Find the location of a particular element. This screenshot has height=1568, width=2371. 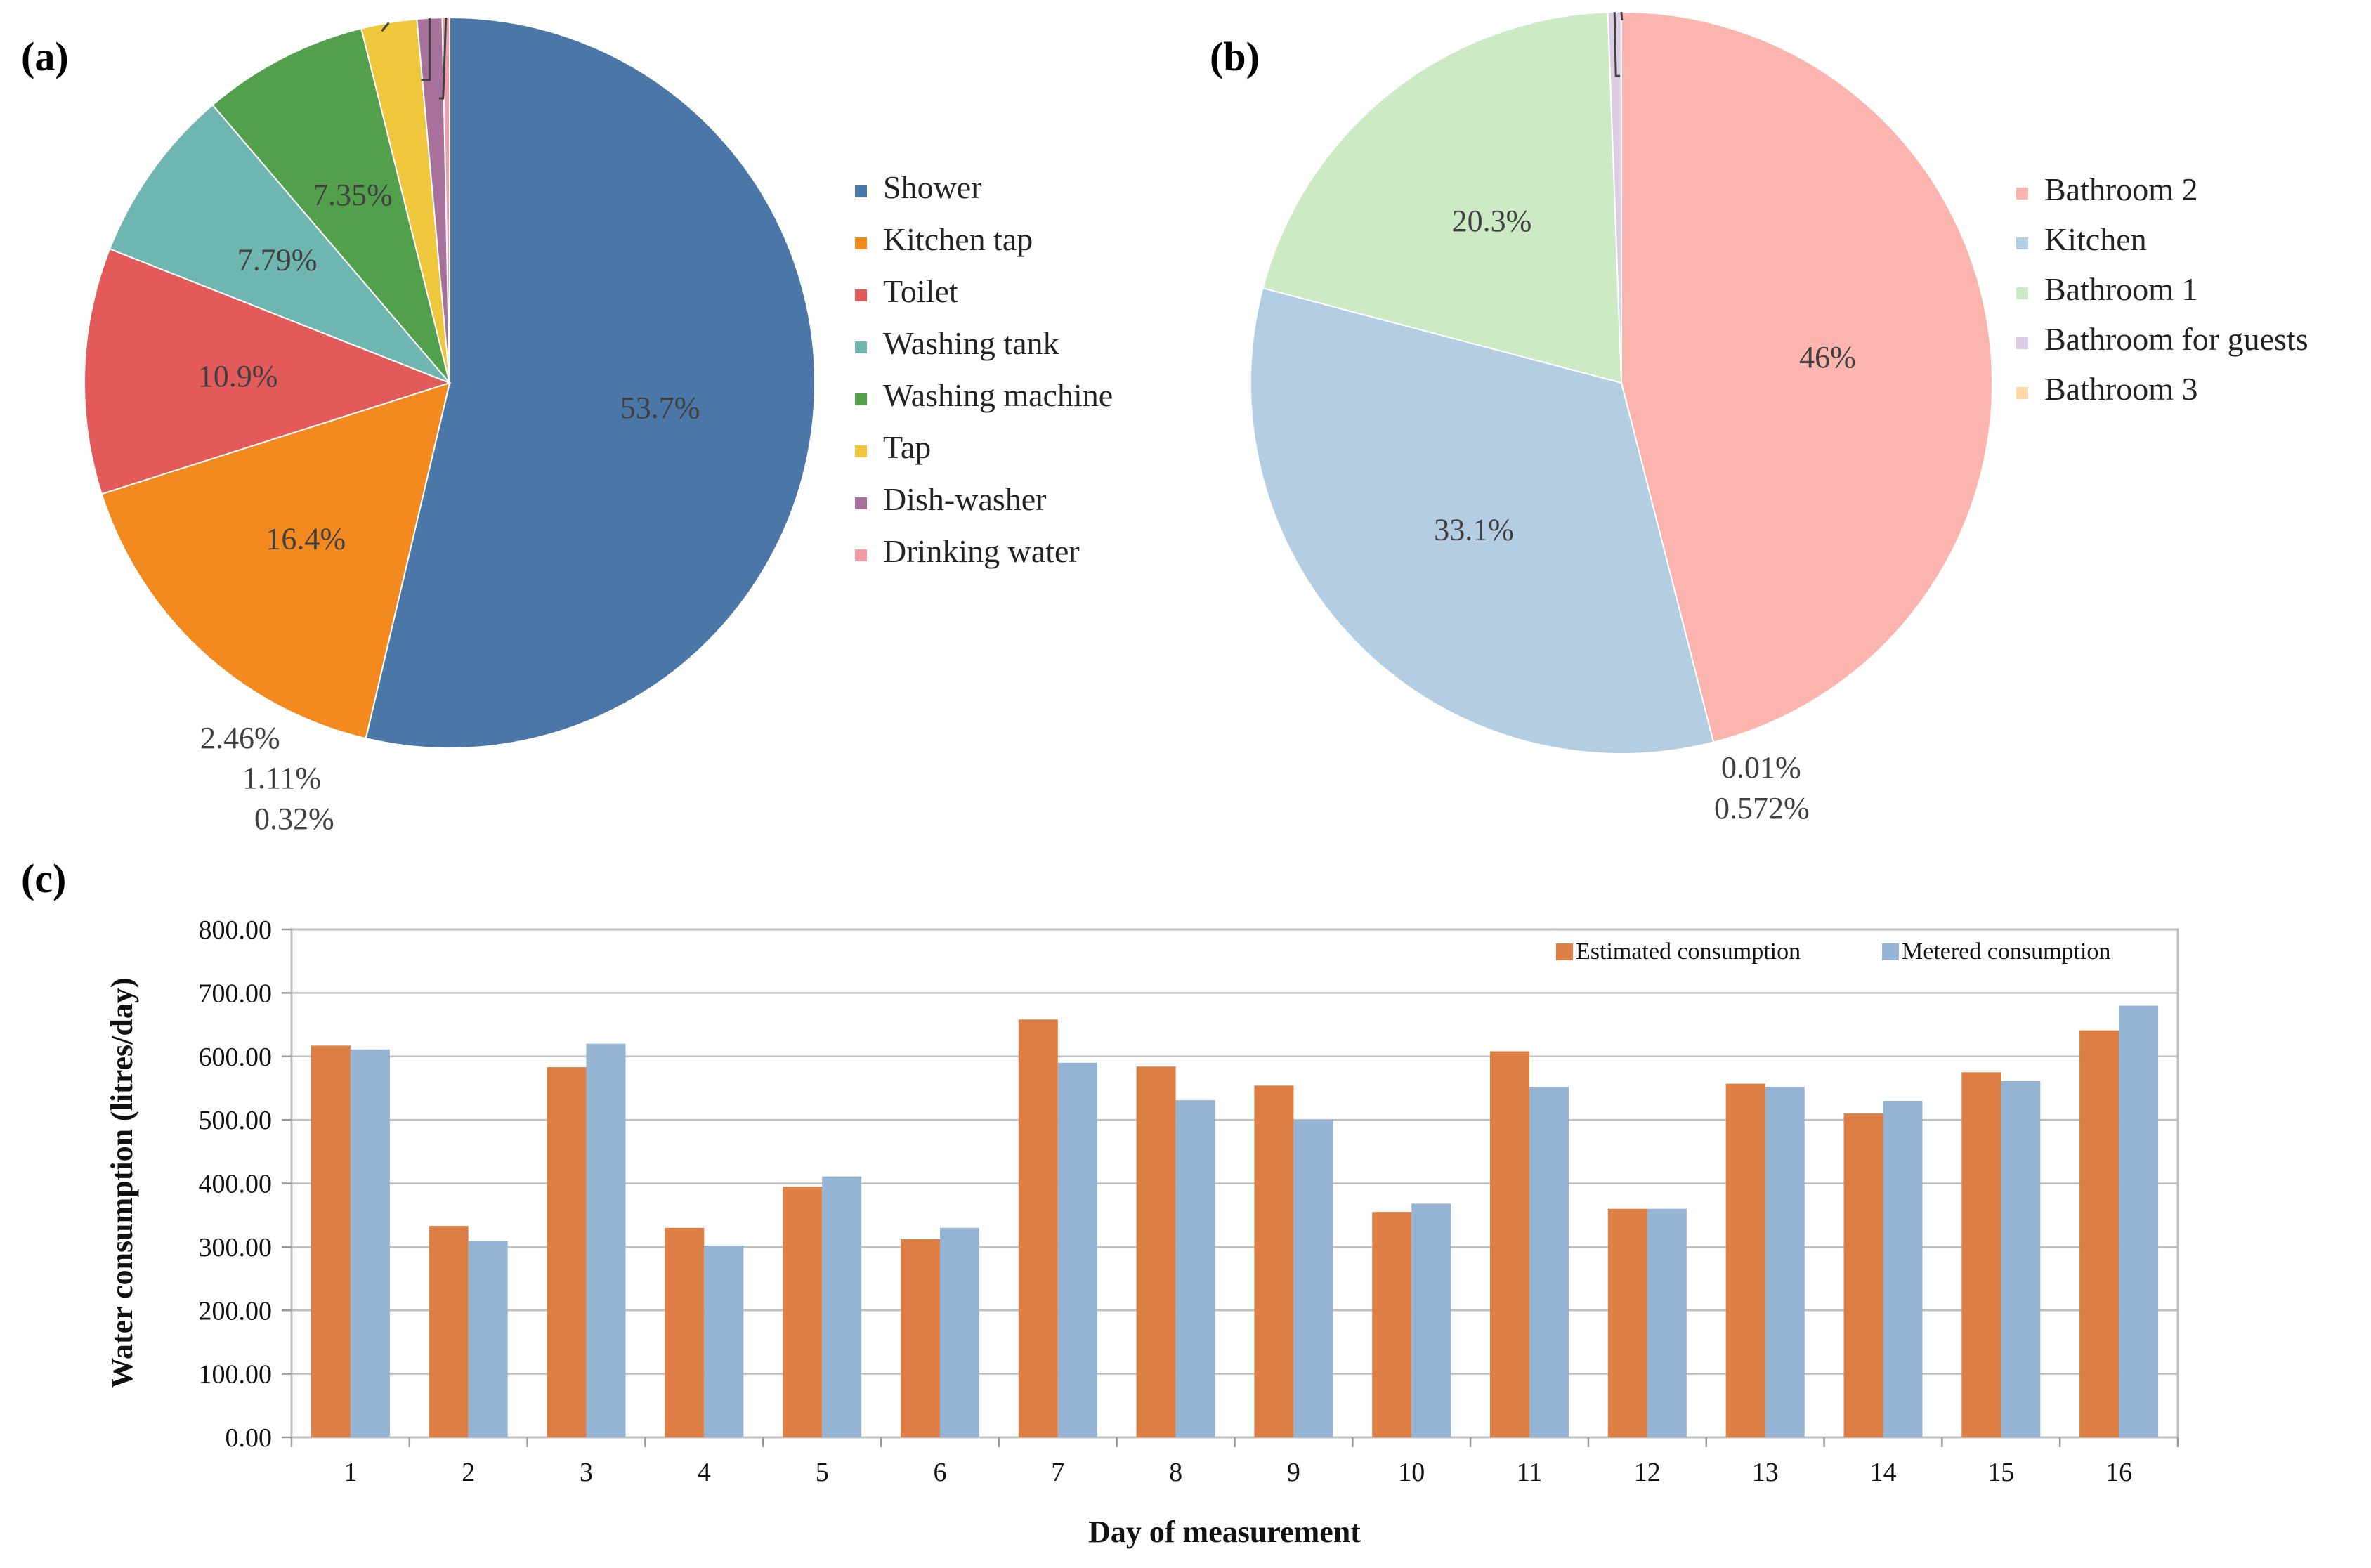

leader-line-tap is located at coordinates (385, 27).